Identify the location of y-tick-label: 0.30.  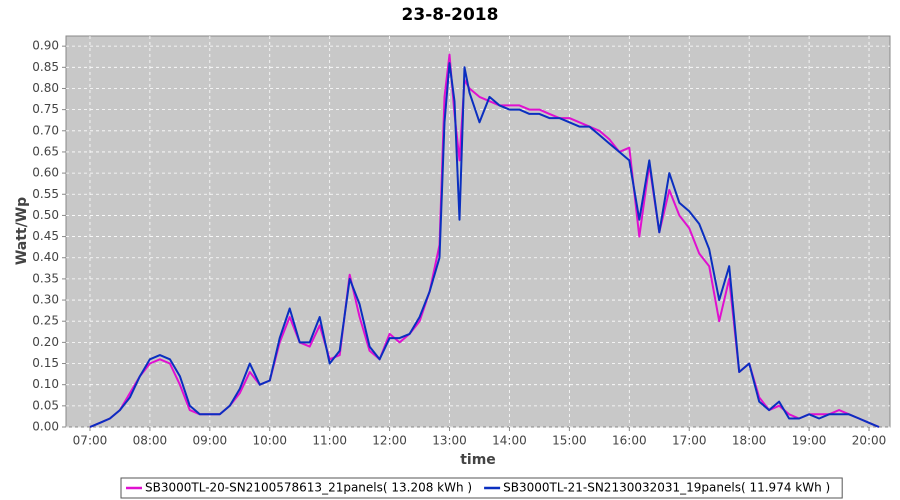
(45, 300).